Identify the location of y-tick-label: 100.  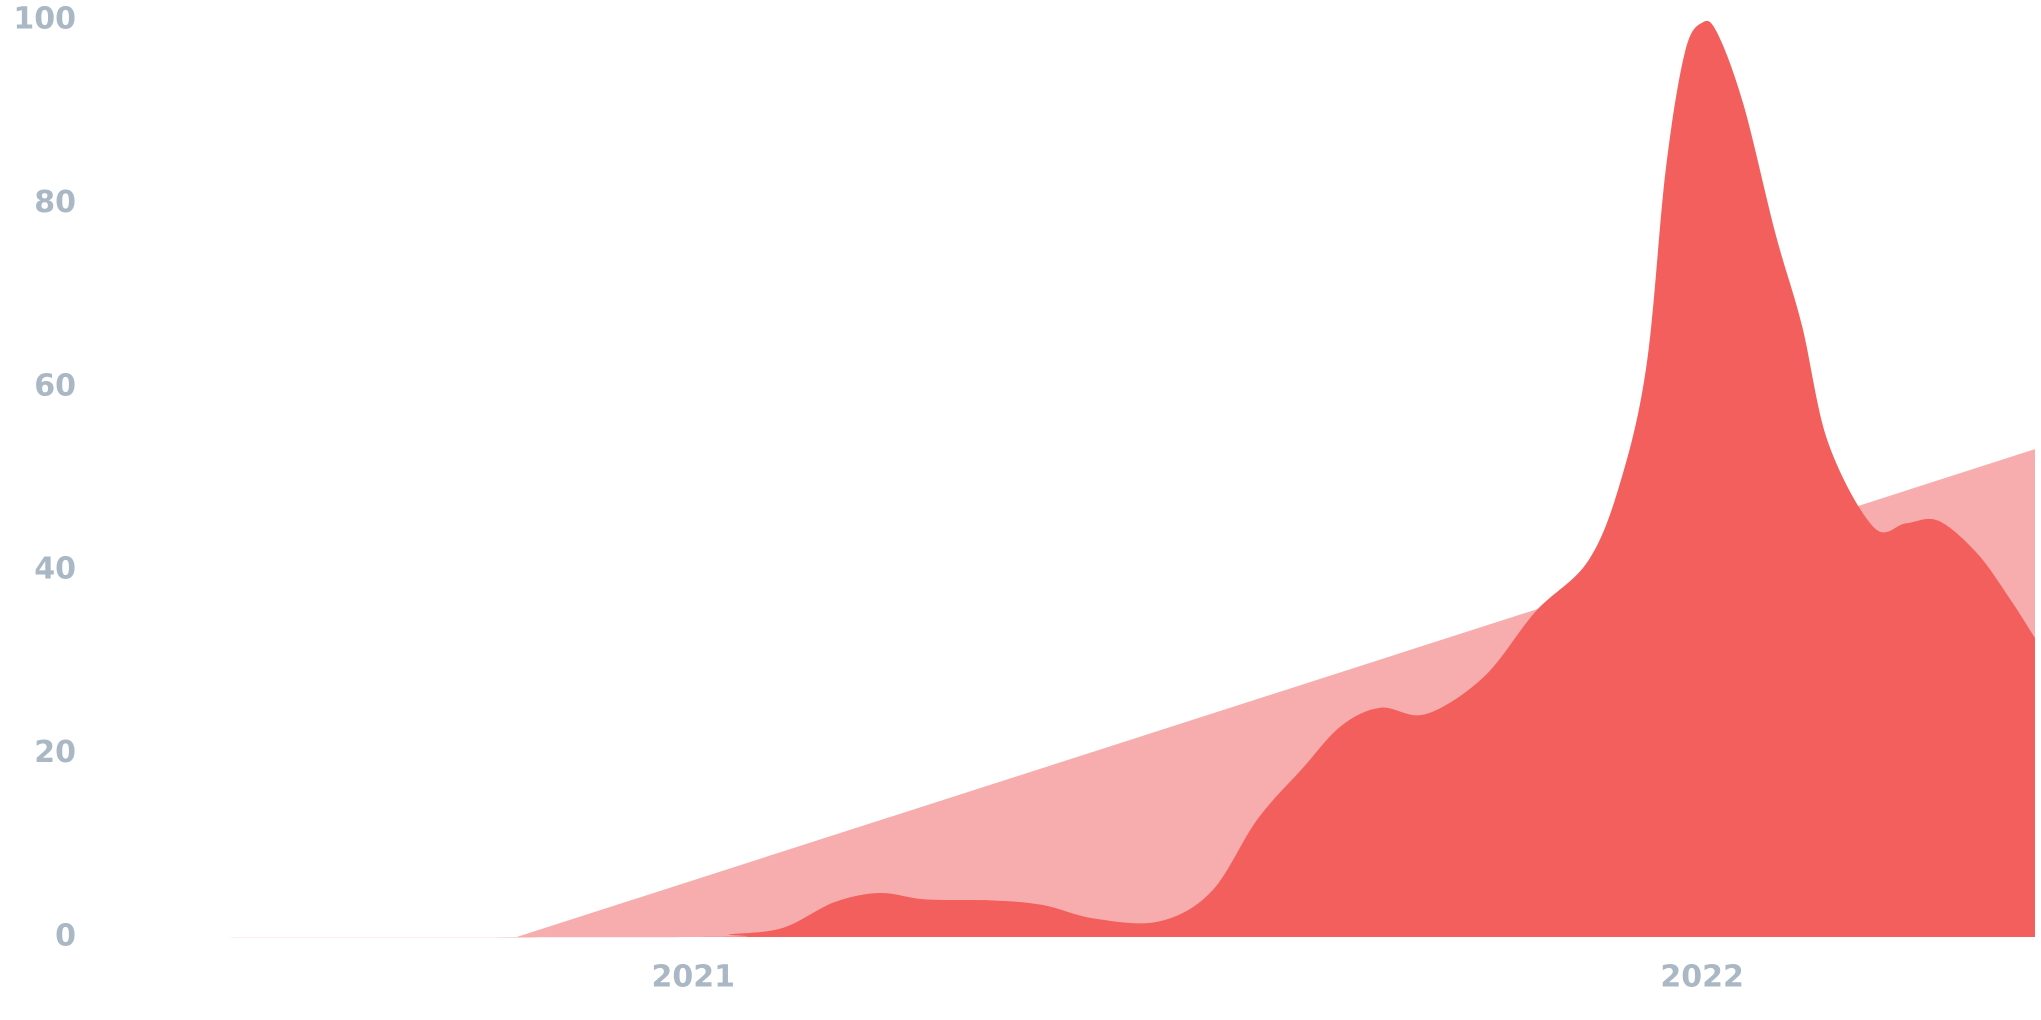
(44, 19).